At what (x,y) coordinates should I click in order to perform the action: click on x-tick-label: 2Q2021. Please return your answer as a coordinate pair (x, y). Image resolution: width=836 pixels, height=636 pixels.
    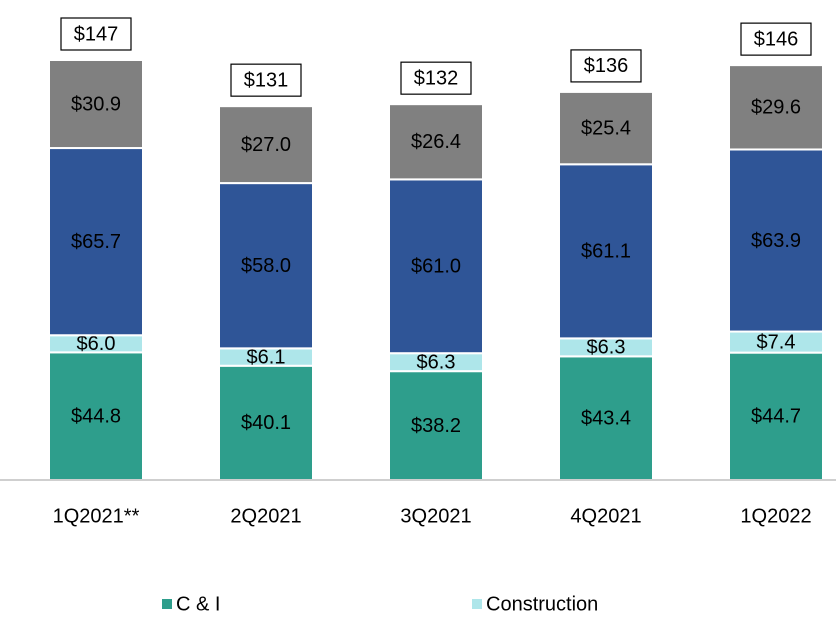
    Looking at the image, I should click on (265, 516).